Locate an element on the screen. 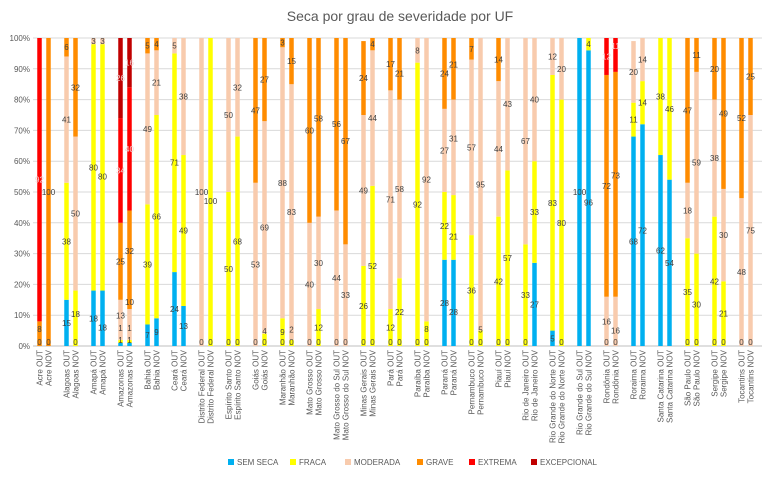 This screenshot has width=768, height=478. data-label: 26 is located at coordinates (363, 306).